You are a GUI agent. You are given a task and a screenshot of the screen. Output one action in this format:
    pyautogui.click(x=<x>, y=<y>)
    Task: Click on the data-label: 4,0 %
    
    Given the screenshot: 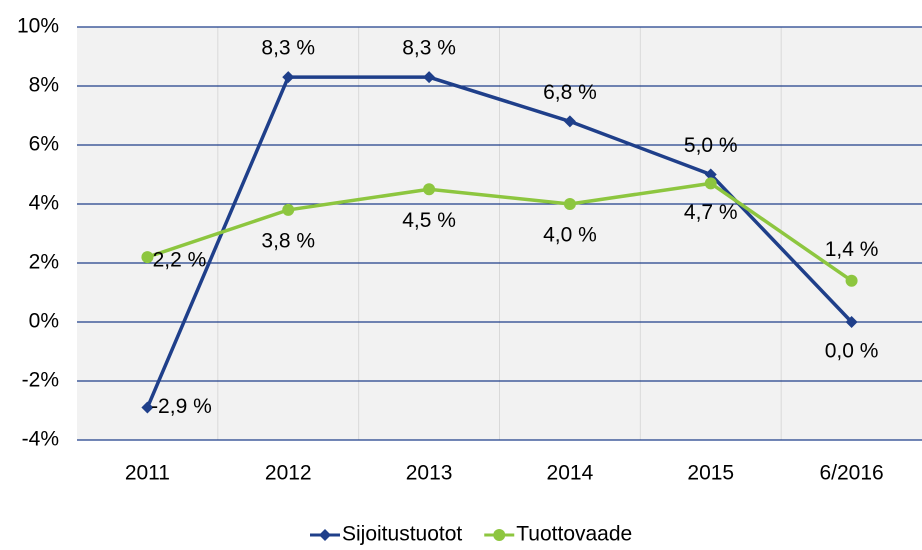 What is the action you would take?
    pyautogui.click(x=570, y=235)
    